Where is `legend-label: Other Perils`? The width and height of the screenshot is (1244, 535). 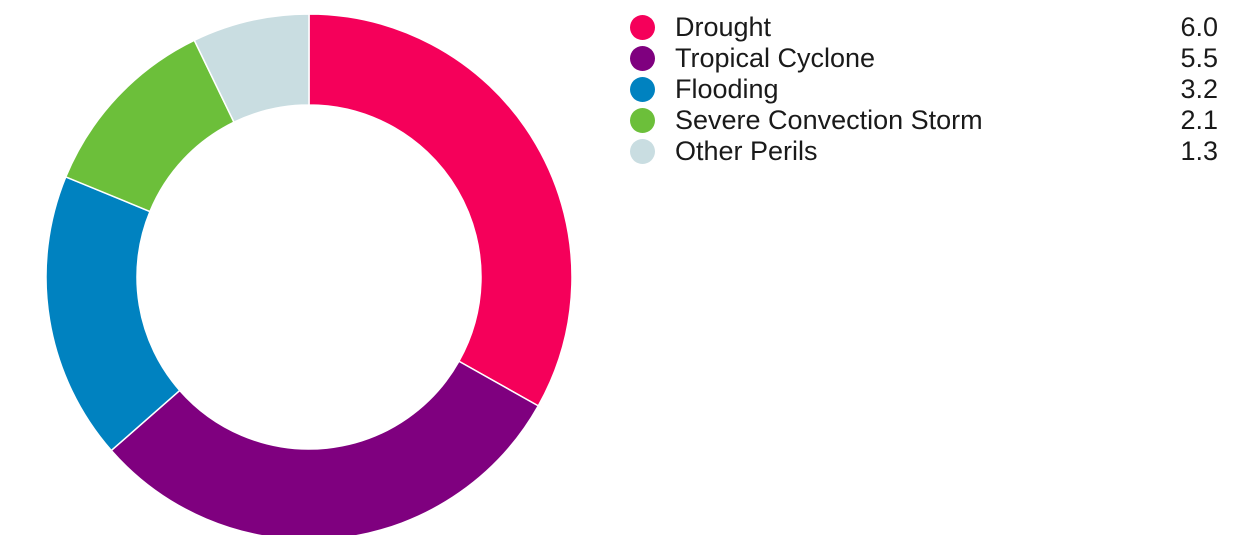 legend-label: Other Perils is located at coordinates (746, 151).